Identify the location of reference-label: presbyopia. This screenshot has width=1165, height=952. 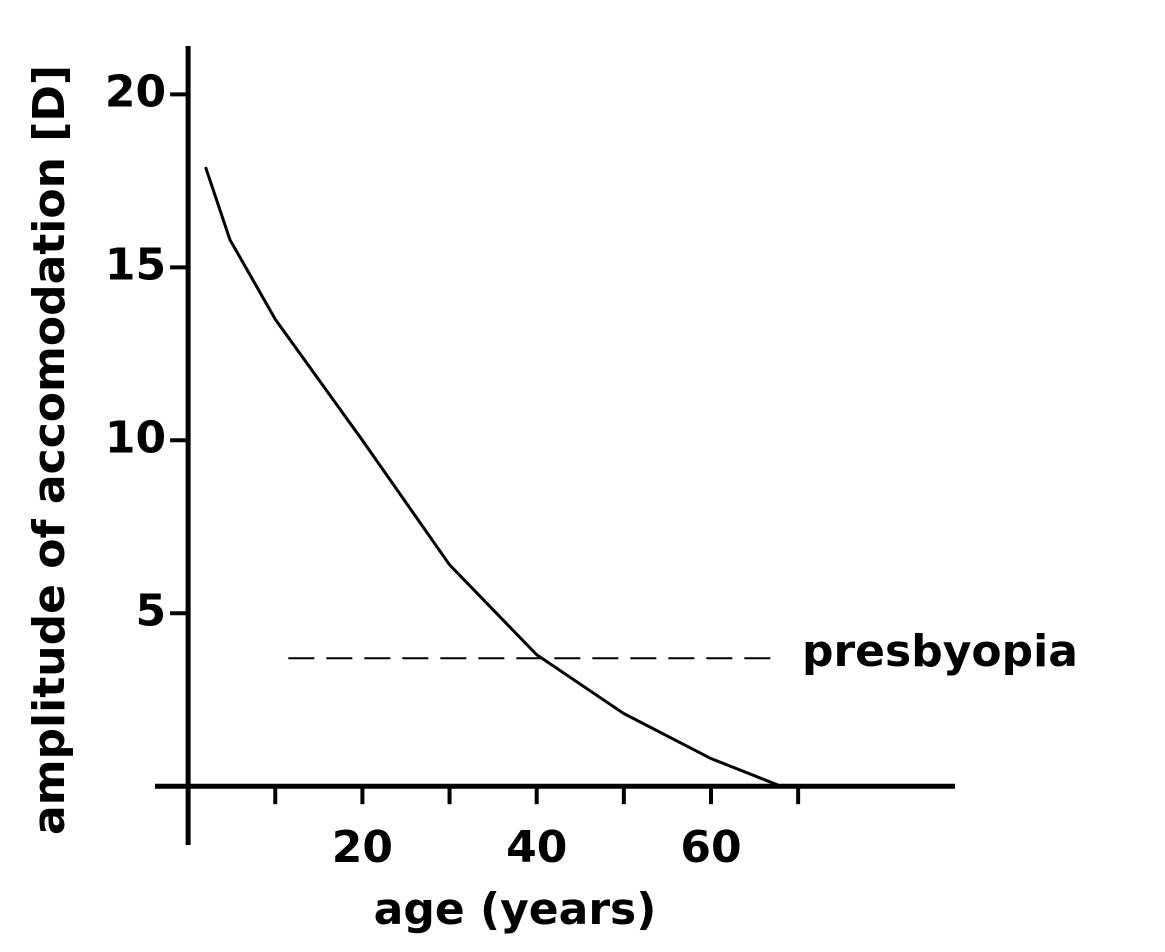
(940, 651).